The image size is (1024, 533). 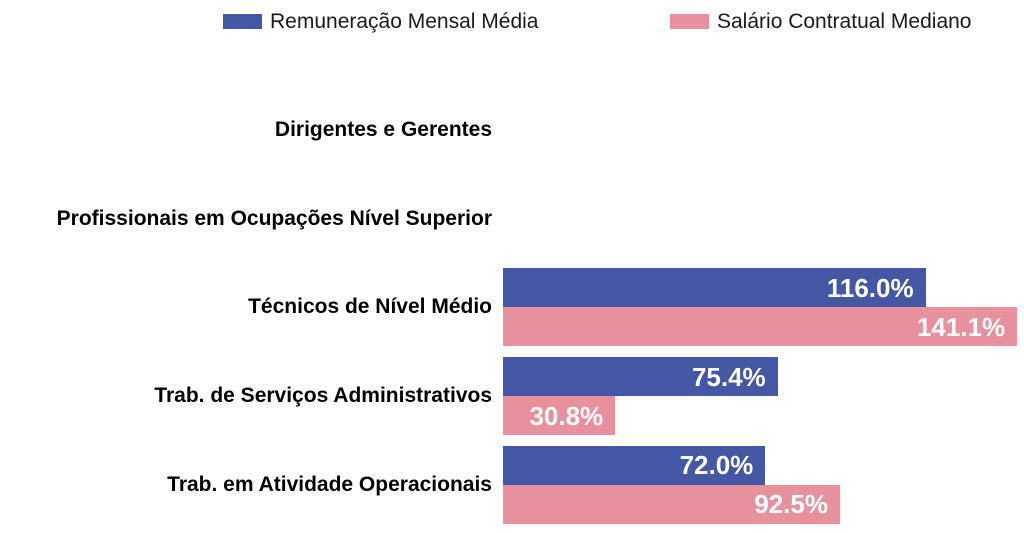 I want to click on bar-group: 116.0% 141.1%, so click(x=760, y=307).